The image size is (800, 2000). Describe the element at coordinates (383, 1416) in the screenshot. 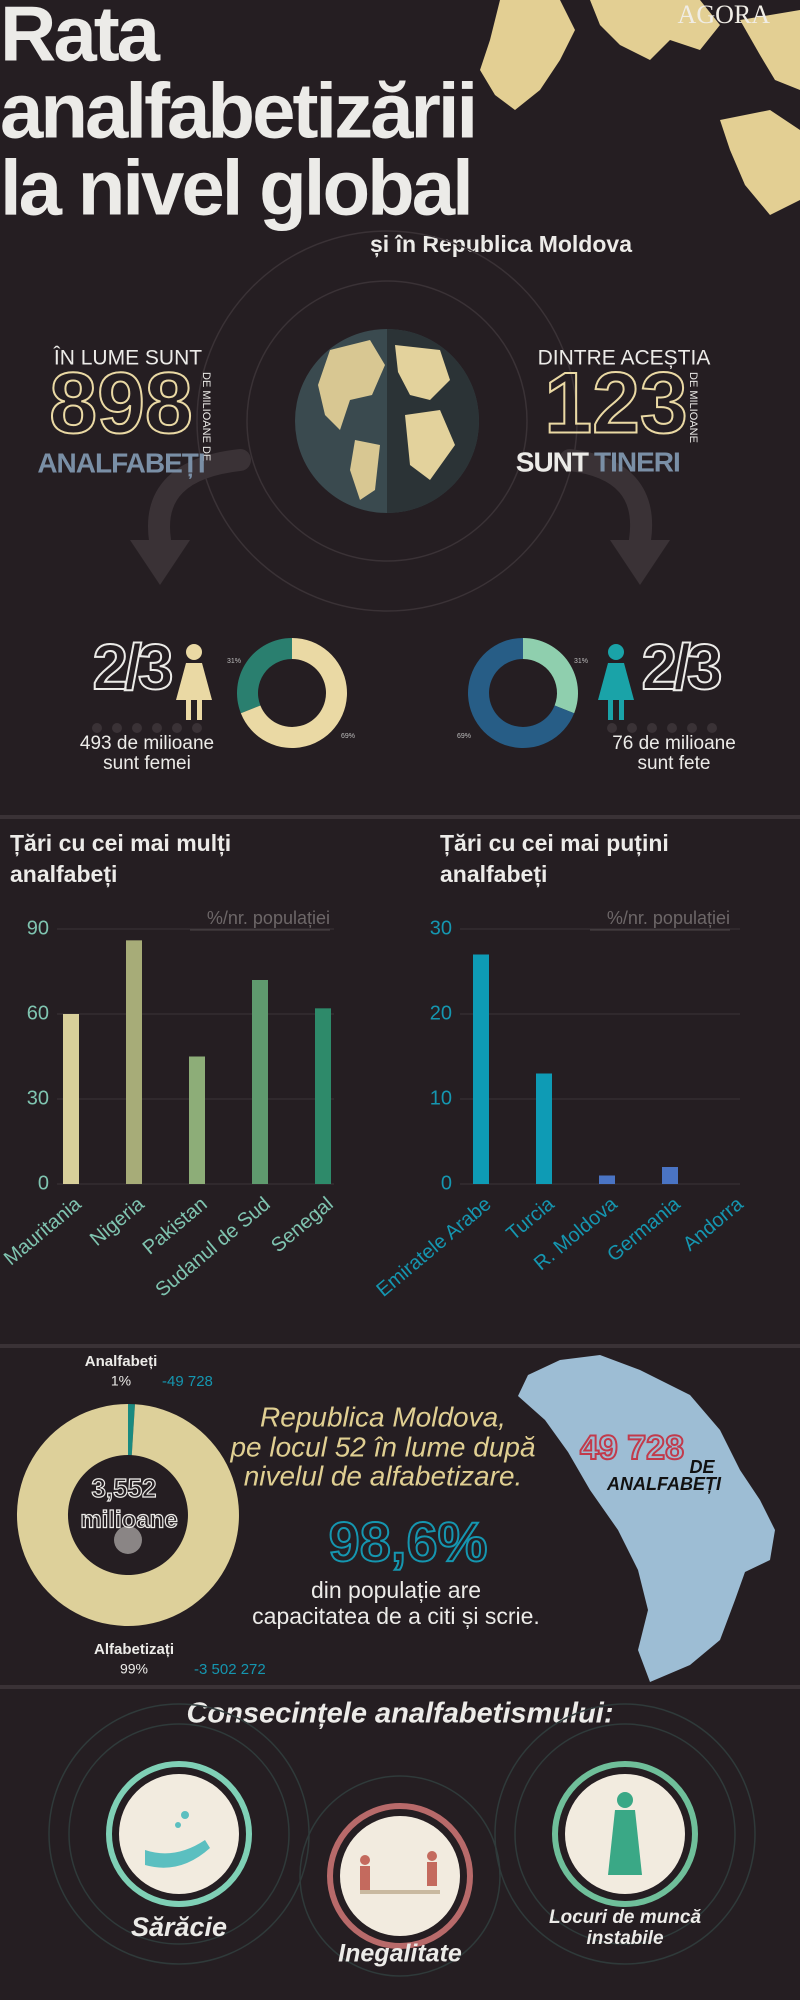

I see `rank-text: Republica Moldova,` at that location.